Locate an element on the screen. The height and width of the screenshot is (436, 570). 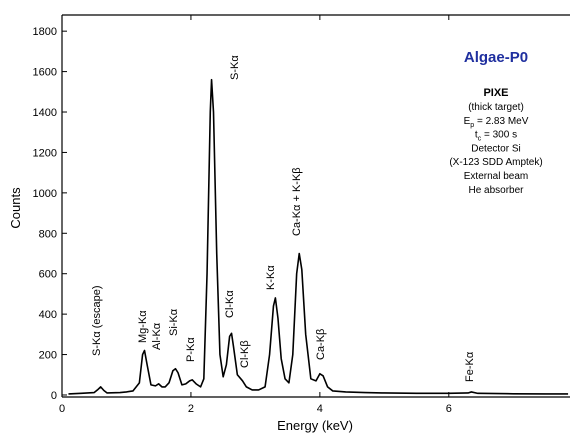
info-line: Ep = 2.83 MeV is located at coordinates (496, 122).